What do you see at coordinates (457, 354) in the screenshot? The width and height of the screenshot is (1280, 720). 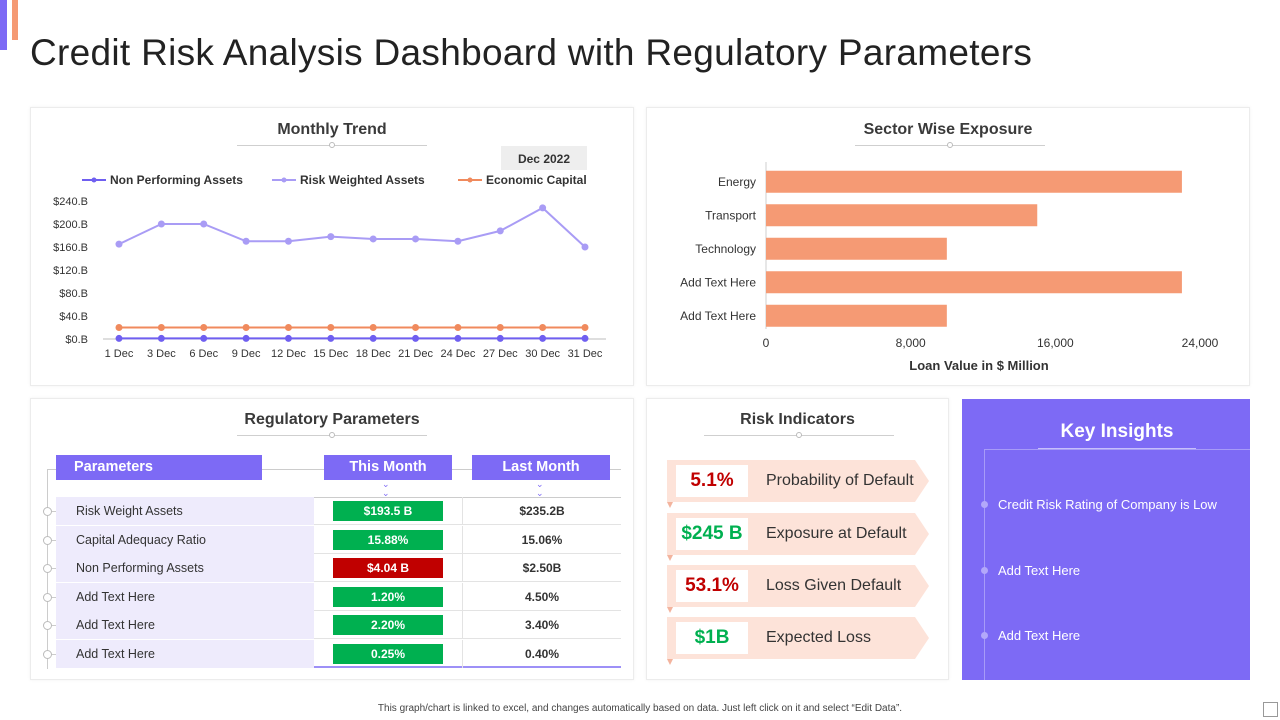 I see `x-tick-label: 24 Dec` at bounding box center [457, 354].